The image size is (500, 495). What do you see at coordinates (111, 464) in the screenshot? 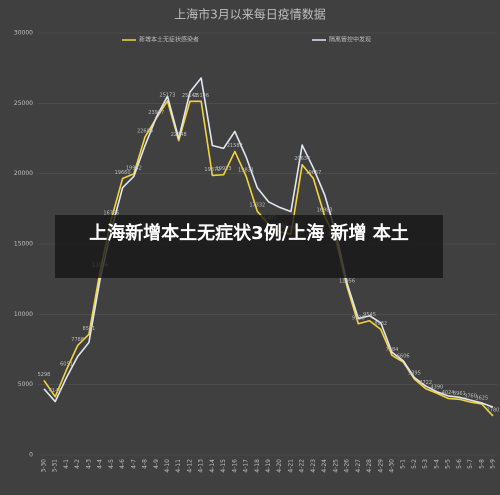
I see `x-tick-label: 4-5` at bounding box center [111, 464].